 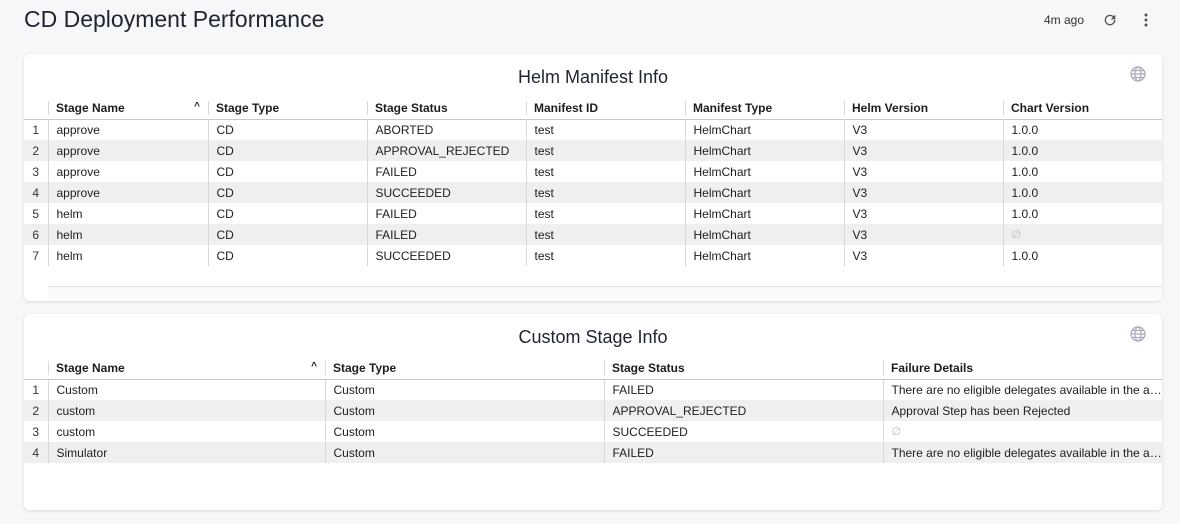 What do you see at coordinates (593, 234) in the screenshot?
I see `table-row: 6 helm CD FAILED test HelmChart V3 ∅` at bounding box center [593, 234].